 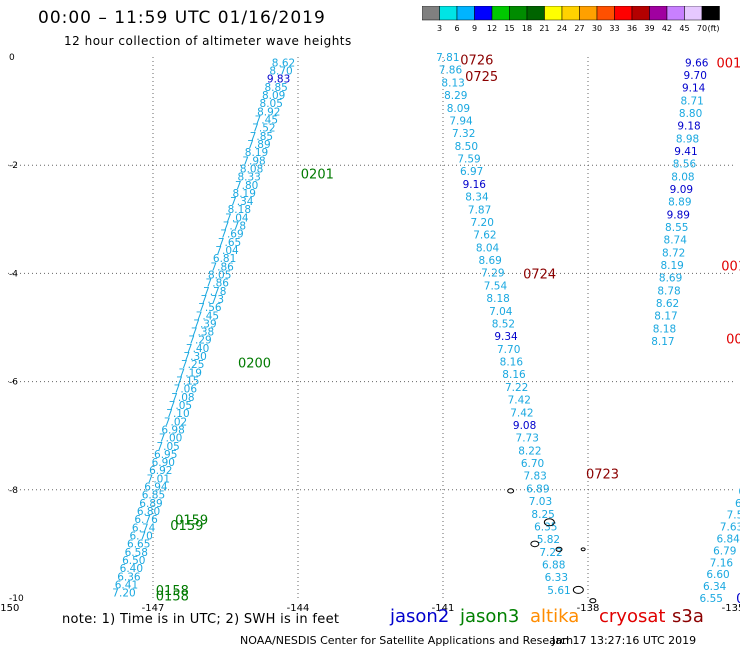 What do you see at coordinates (443, 608) in the screenshot?
I see `lon-tick-label: -141` at bounding box center [443, 608].